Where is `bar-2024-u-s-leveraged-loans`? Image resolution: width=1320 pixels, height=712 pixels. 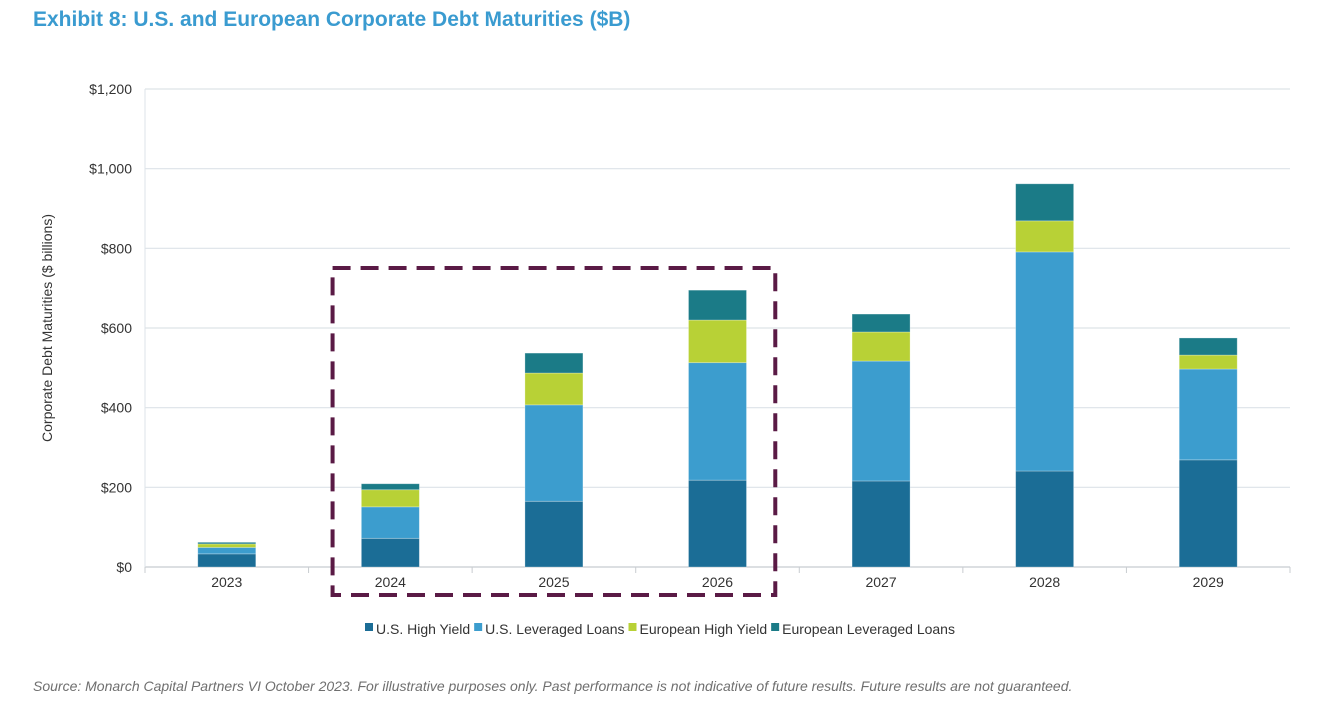 bar-2024-u-s-leveraged-loans is located at coordinates (390, 522).